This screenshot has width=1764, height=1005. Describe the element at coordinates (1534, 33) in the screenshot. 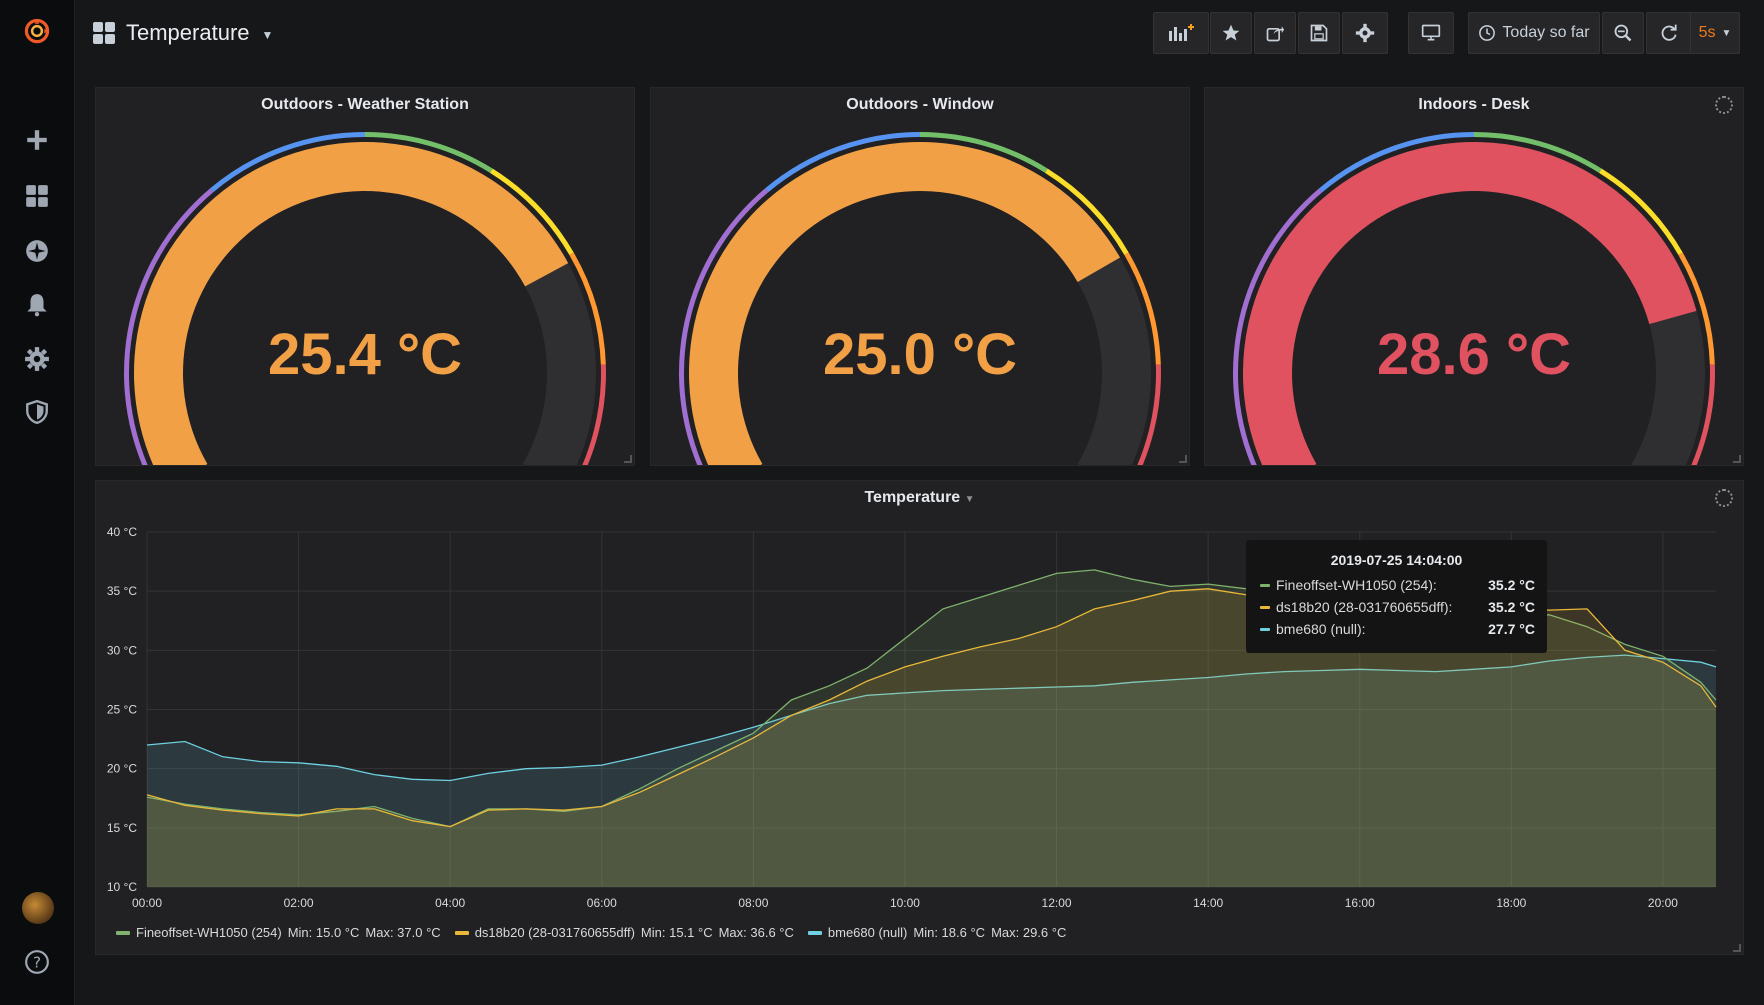

I see `time-picker-button: Today so far` at that location.